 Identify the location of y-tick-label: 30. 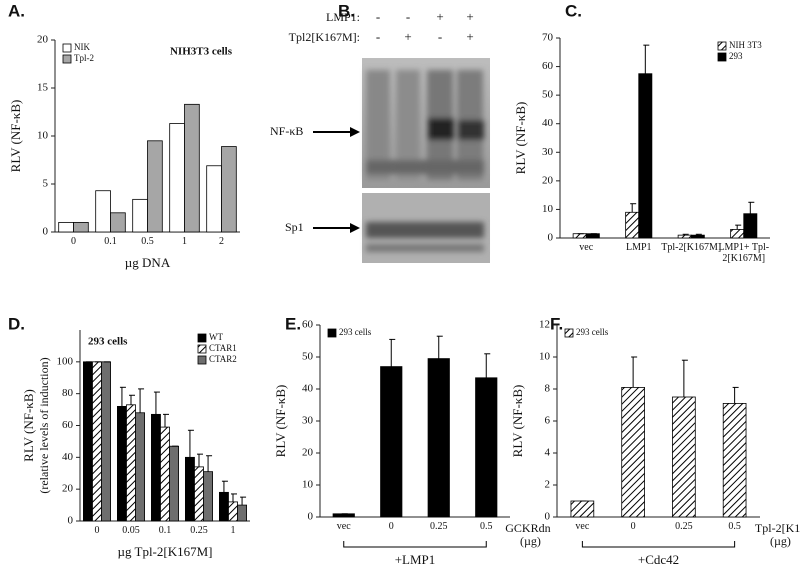
(548, 152).